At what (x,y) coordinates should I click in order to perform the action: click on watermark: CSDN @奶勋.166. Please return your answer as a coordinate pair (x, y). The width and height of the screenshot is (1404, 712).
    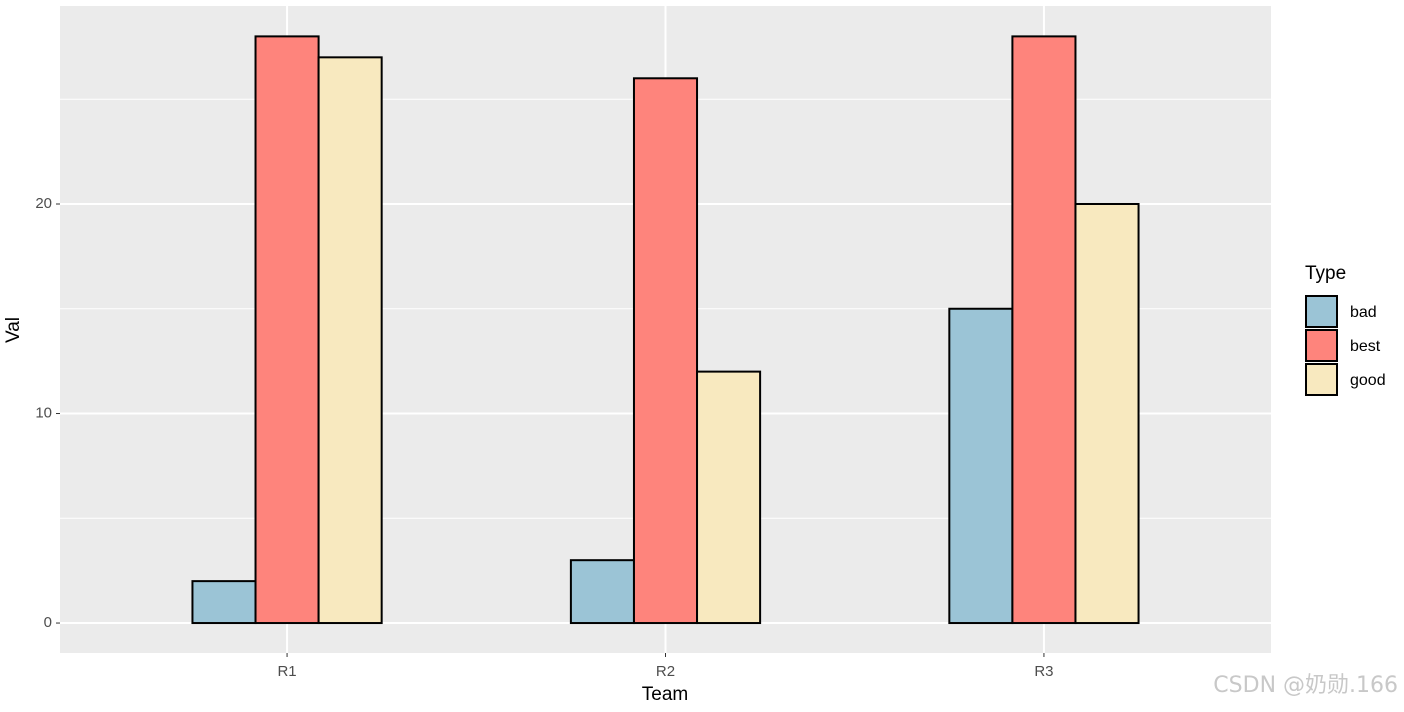
    Looking at the image, I should click on (1305, 685).